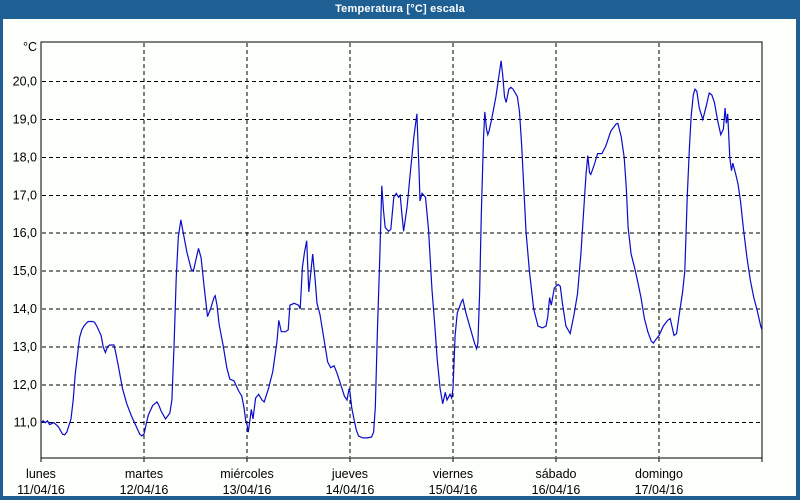  I want to click on y-axis-label: 19,0, so click(25, 120).